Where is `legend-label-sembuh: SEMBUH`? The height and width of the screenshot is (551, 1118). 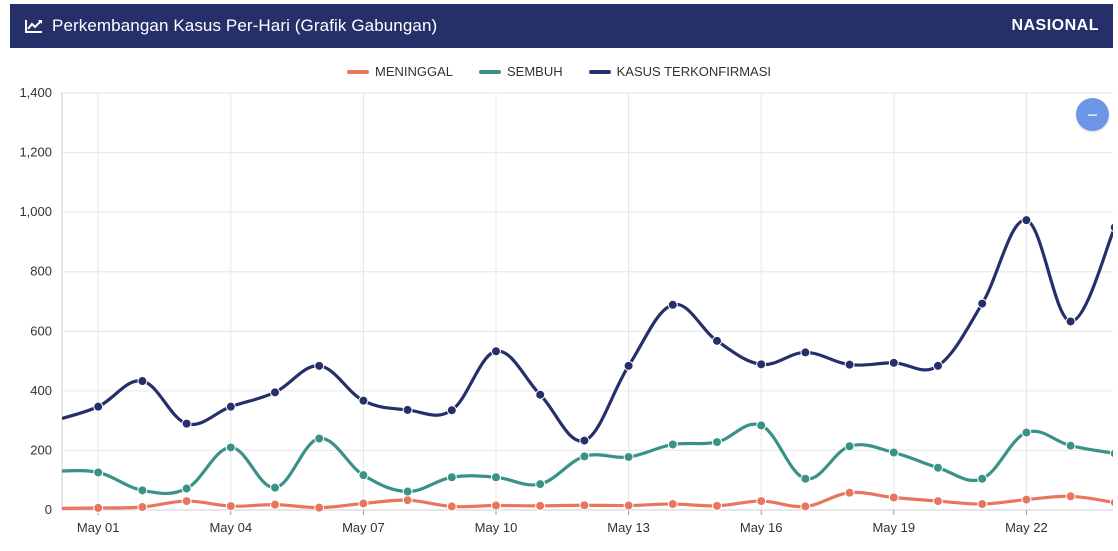
legend-label-sembuh: SEMBUH is located at coordinates (535, 71).